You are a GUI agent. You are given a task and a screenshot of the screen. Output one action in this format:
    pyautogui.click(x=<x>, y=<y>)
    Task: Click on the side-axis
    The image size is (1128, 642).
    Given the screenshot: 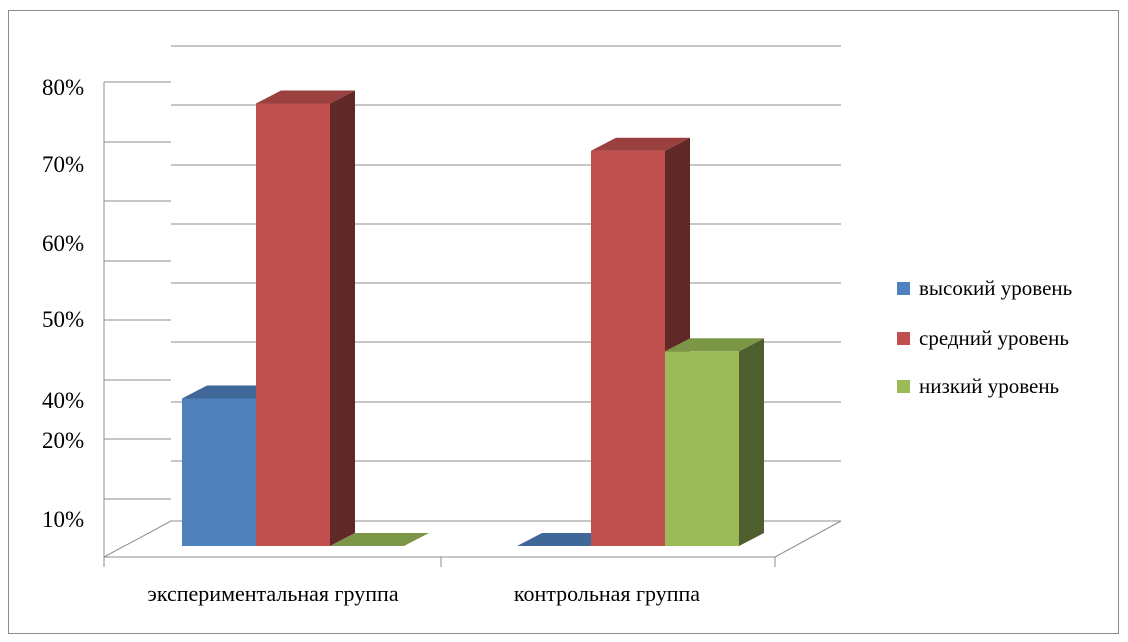 What is the action you would take?
    pyautogui.click(x=137, y=320)
    